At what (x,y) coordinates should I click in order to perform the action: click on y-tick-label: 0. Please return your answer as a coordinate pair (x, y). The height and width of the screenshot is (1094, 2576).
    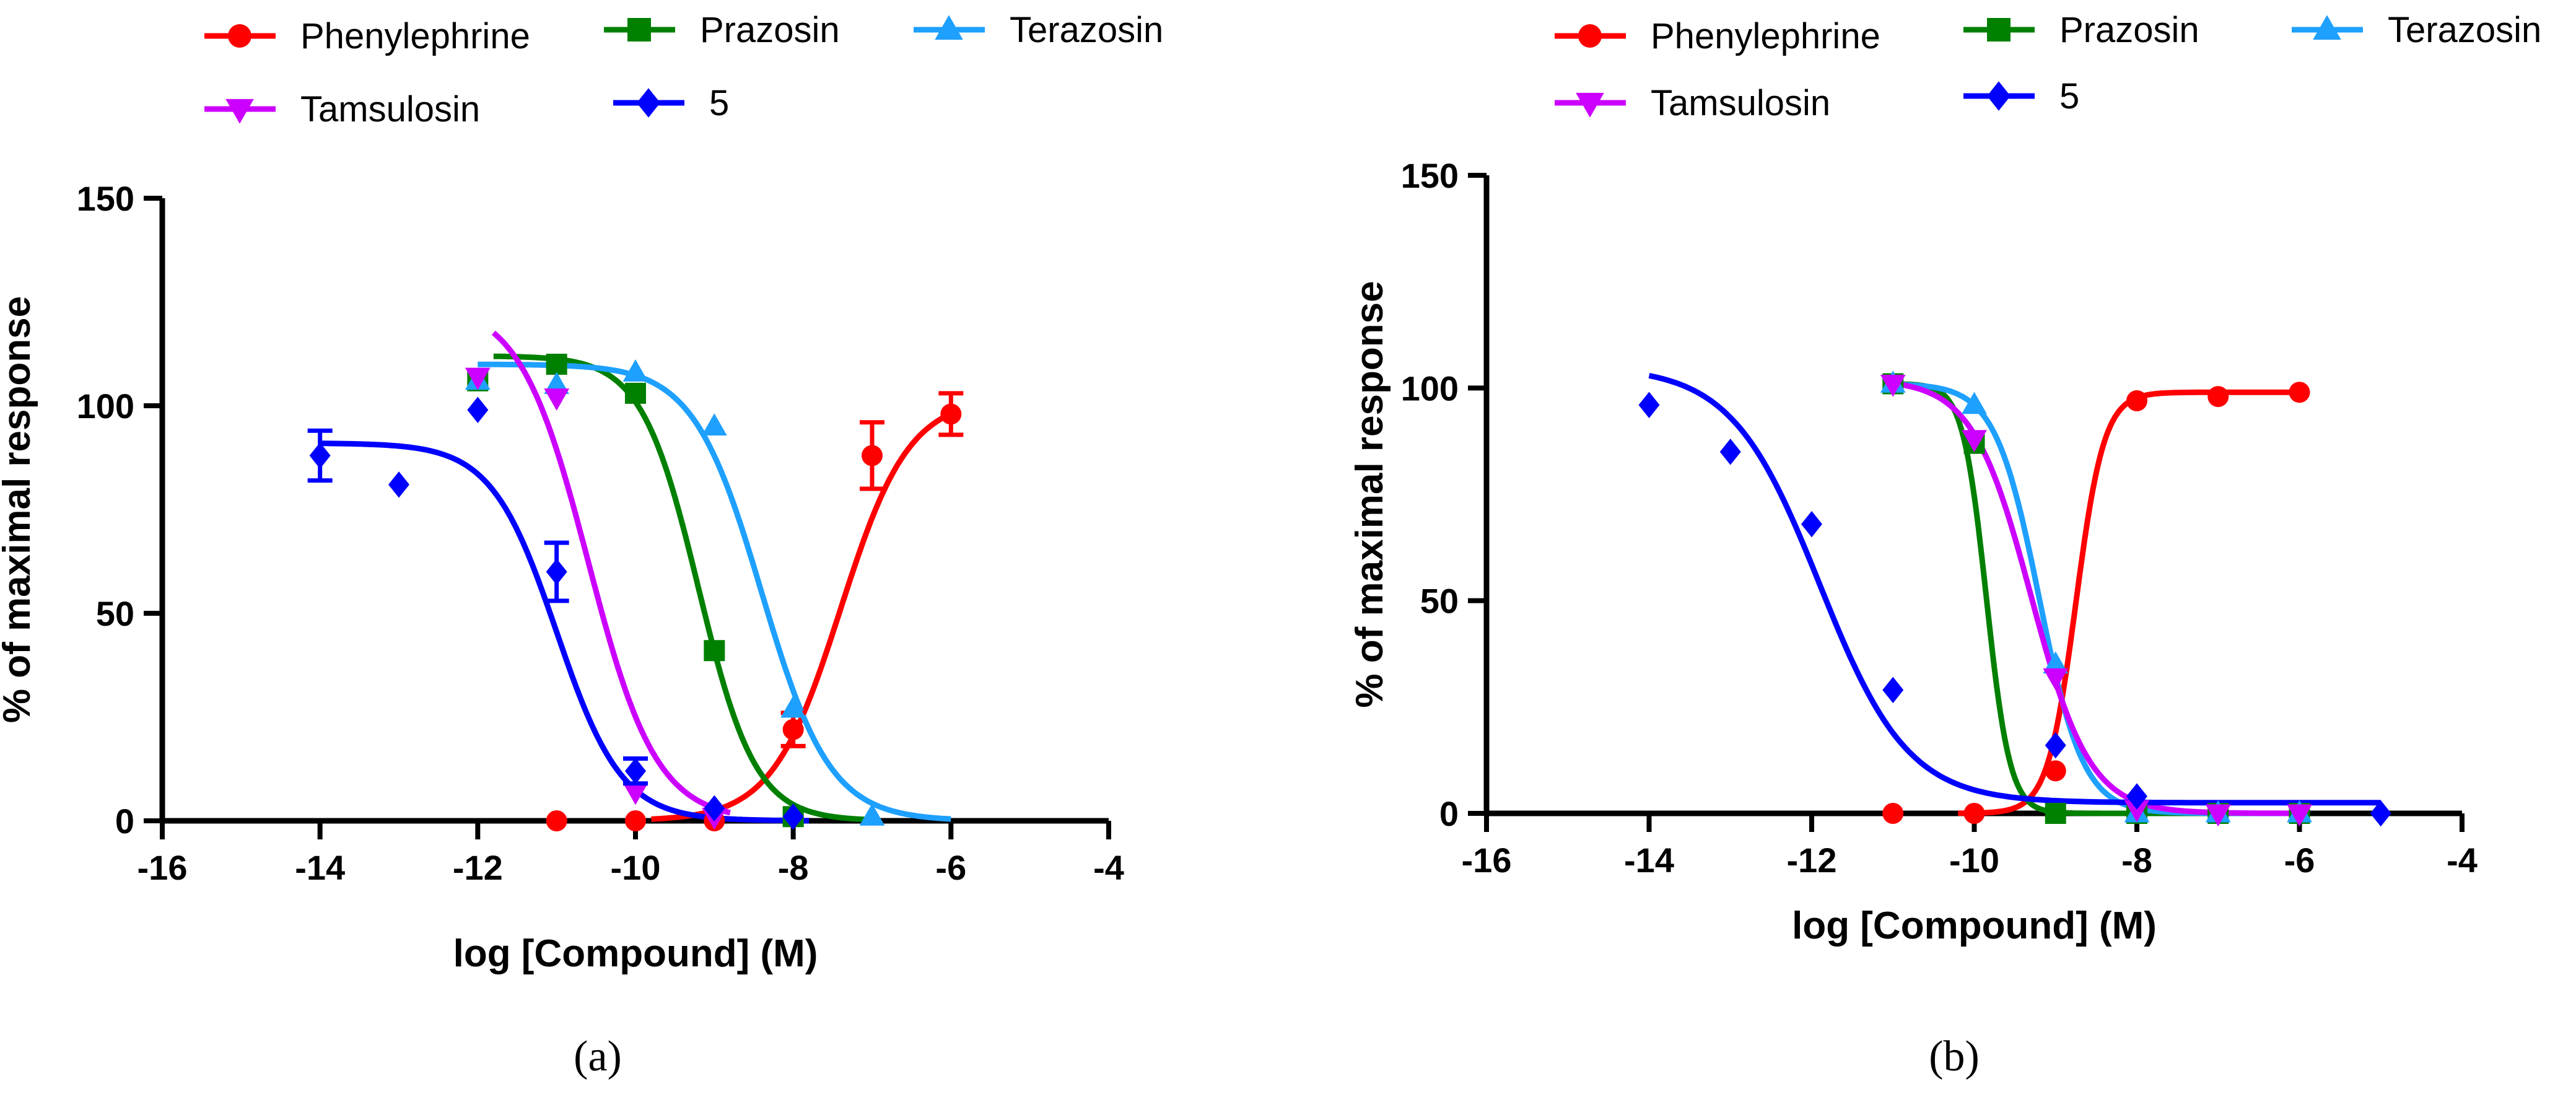
    Looking at the image, I should click on (124, 821).